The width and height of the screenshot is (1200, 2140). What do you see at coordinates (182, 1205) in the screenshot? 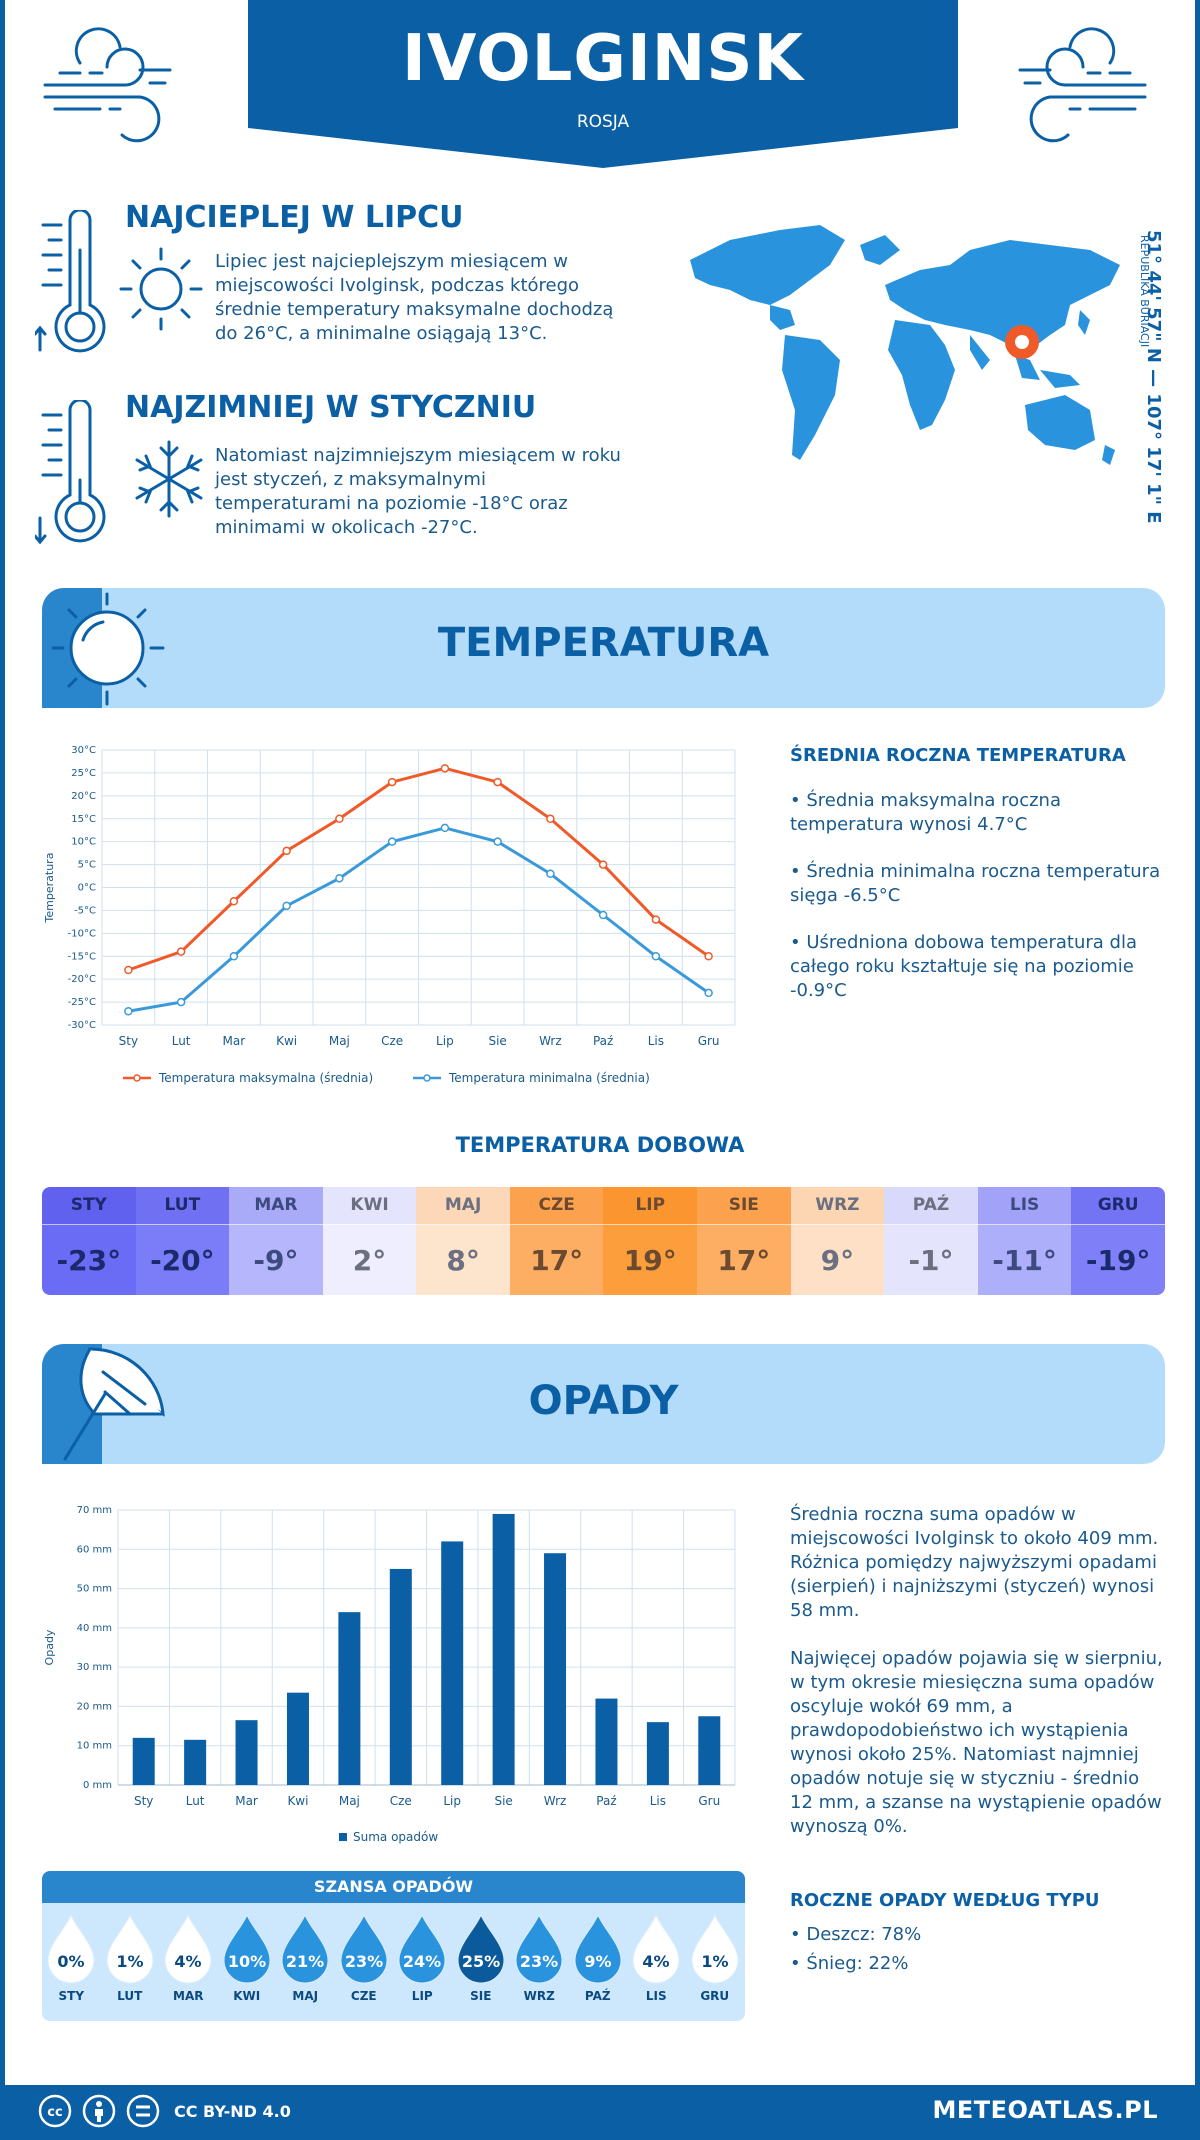
I see `daily-temp-month: LUT` at bounding box center [182, 1205].